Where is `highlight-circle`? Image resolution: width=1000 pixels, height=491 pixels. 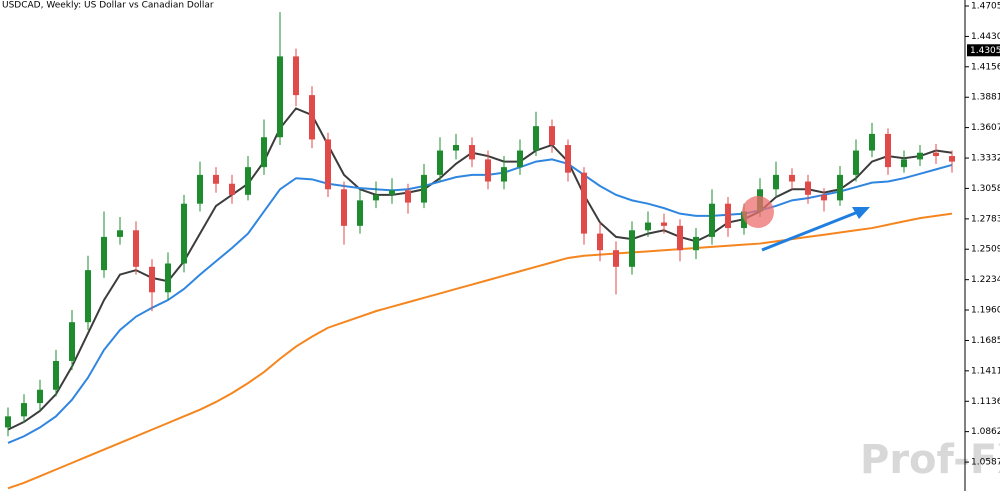
highlight-circle is located at coordinates (758, 212).